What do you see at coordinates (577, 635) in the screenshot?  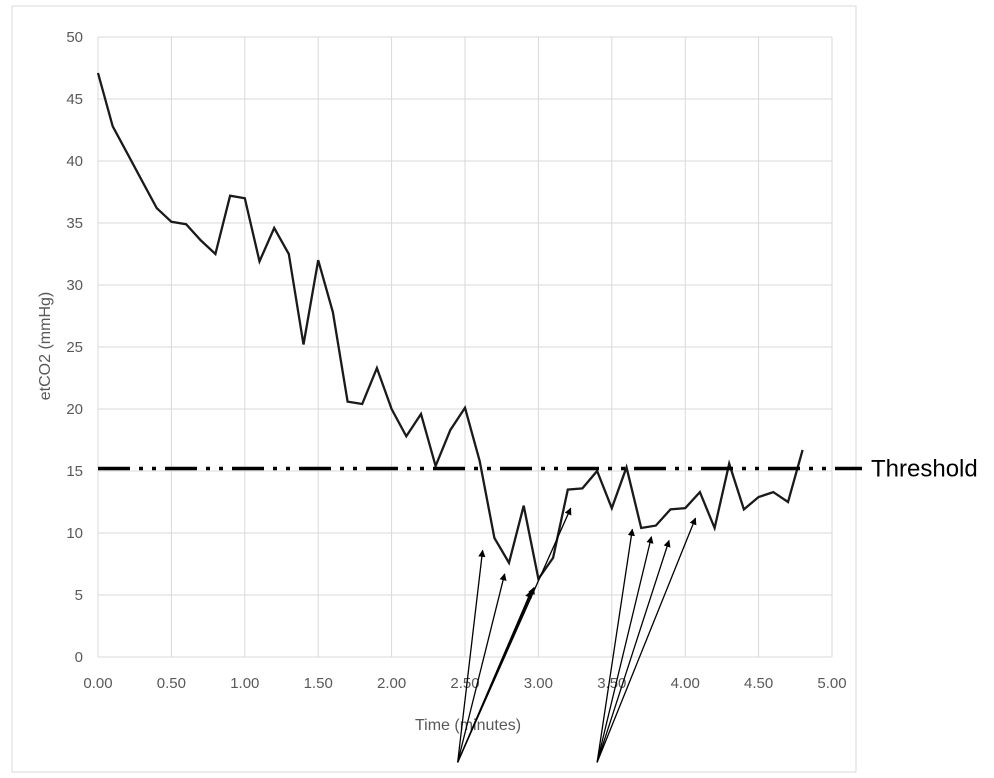 I see `annotation-arrows` at bounding box center [577, 635].